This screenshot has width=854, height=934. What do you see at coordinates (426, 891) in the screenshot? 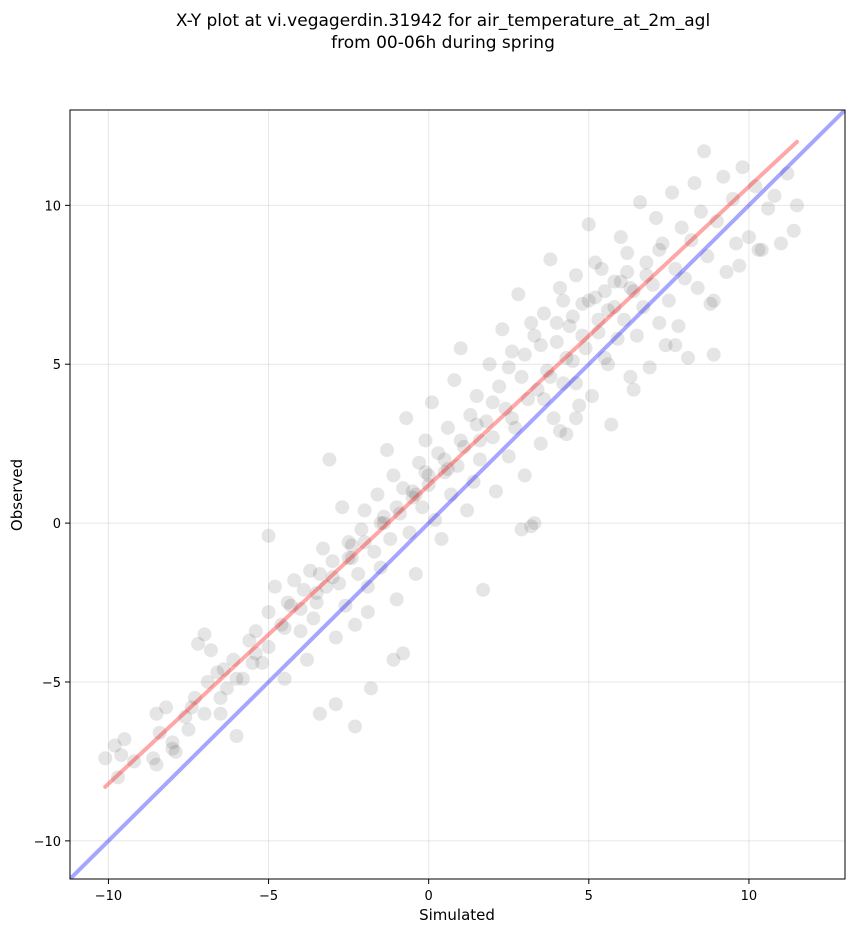
I see `x-axis-ticks: −10 −5 0 5 10` at bounding box center [426, 891].